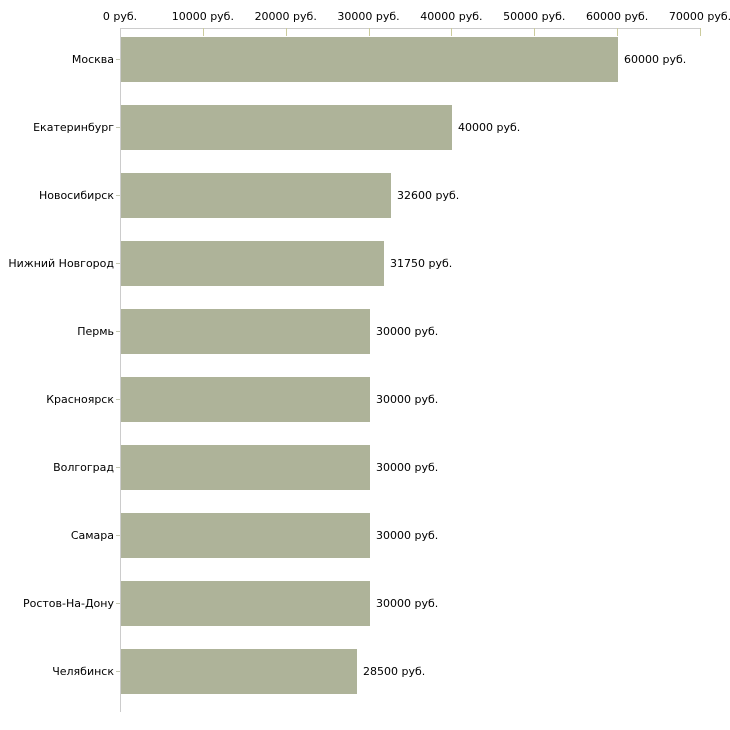 The image size is (730, 730). What do you see at coordinates (421, 263) in the screenshot?
I see `value-label: 31750 руб.` at bounding box center [421, 263].